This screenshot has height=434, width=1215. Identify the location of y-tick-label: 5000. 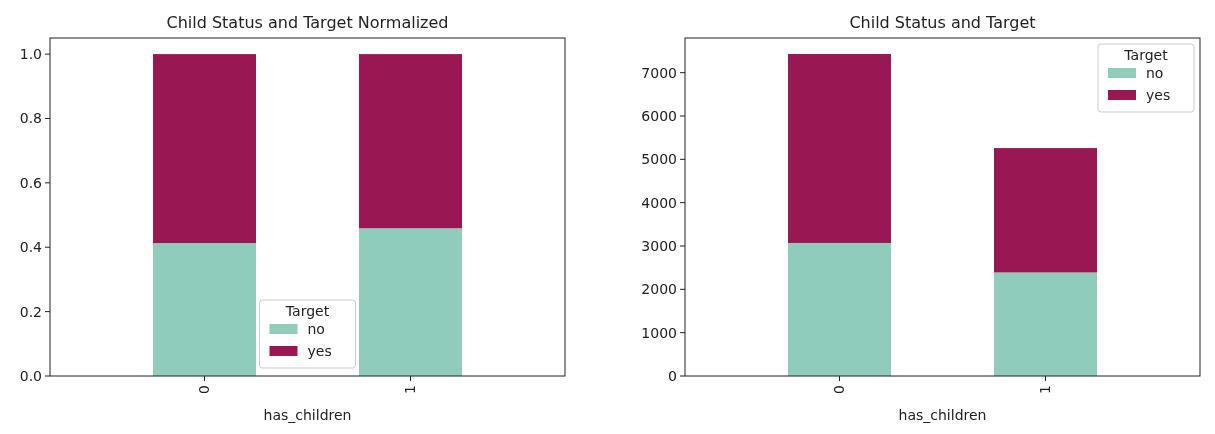
(659, 159).